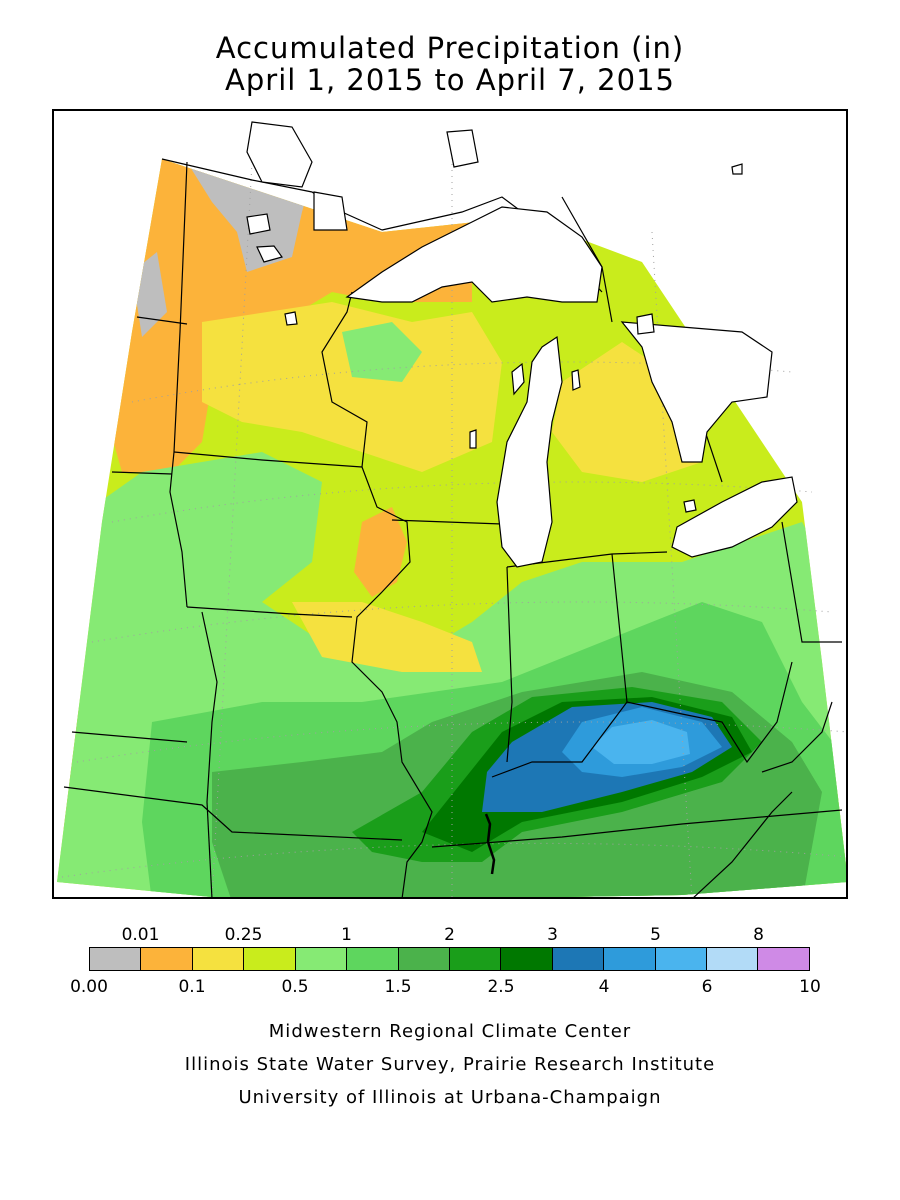 The image size is (900, 1200). Describe the element at coordinates (180, 307) in the screenshot. I see `border-minnesota-west` at that location.